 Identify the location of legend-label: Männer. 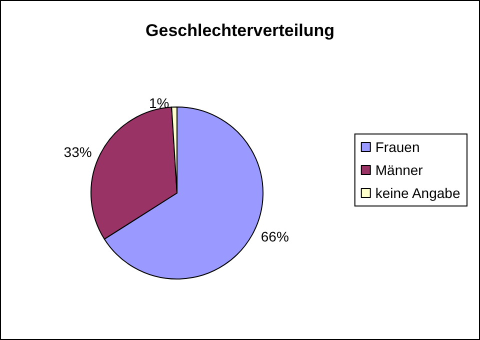
(399, 170).